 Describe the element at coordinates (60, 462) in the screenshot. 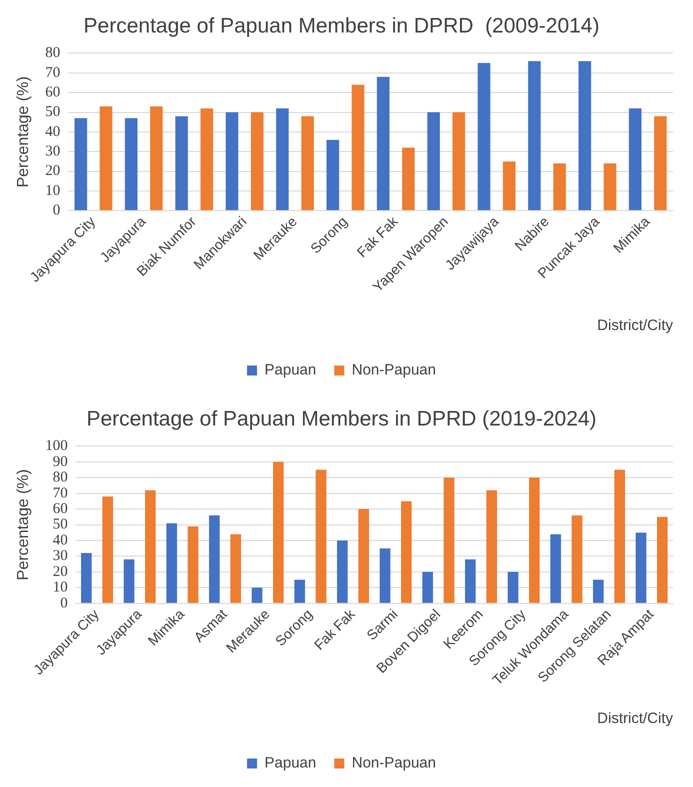

I see `y-tick-label: 90` at that location.